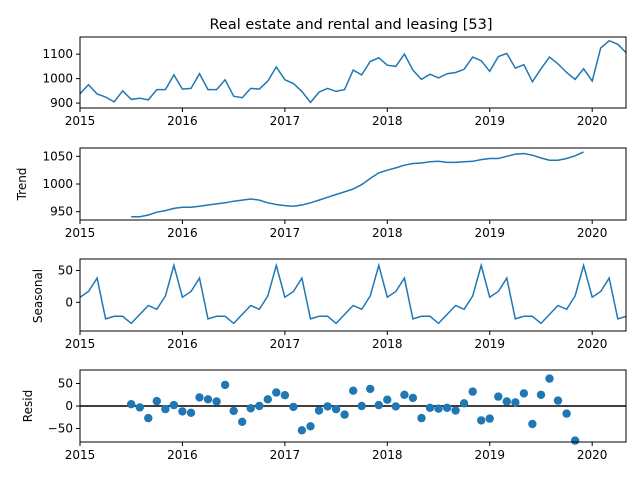 The image size is (640, 480). What do you see at coordinates (489, 344) in the screenshot?
I see `seasonal-xtick-label: 2019` at bounding box center [489, 344].